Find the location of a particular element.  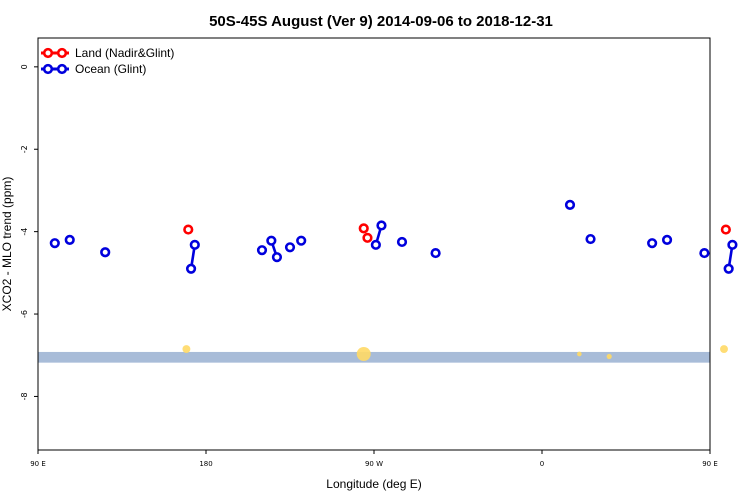

legend-entry-land: Land (Nadir&Glint) is located at coordinates (107, 53).